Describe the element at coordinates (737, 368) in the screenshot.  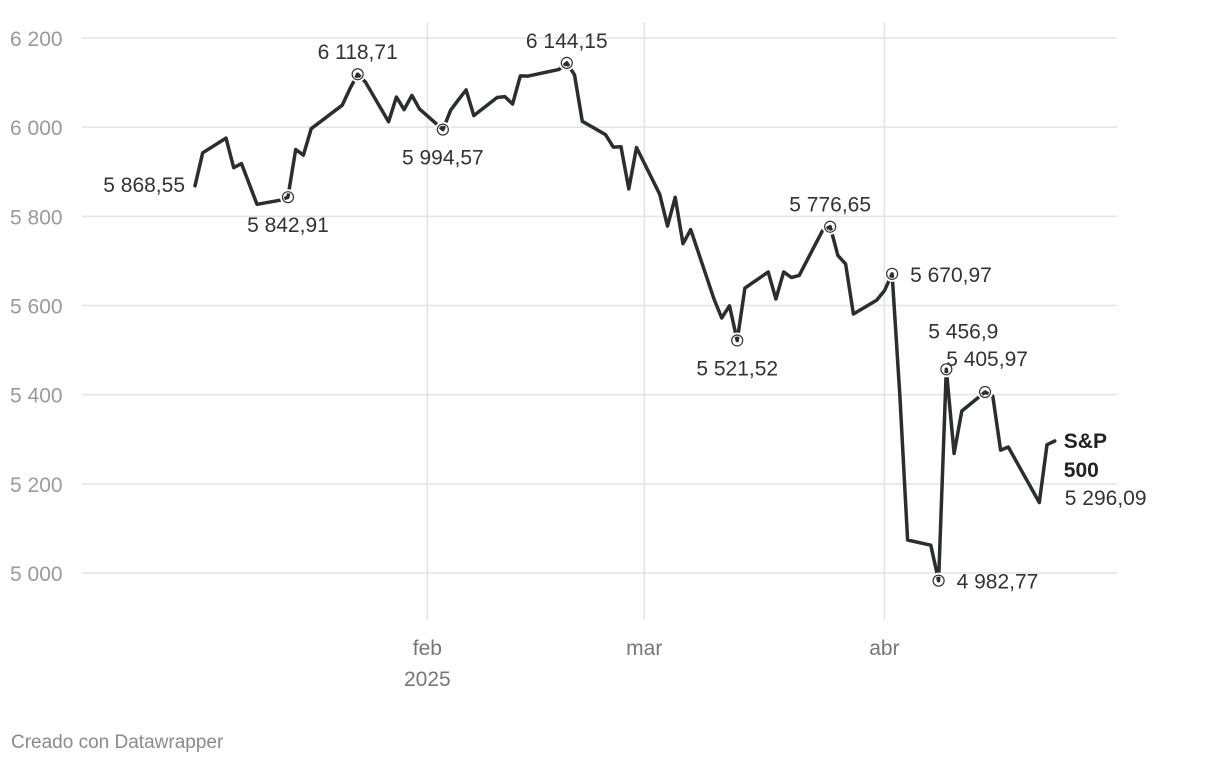
I see `annotation-label: 5 521,52` at that location.